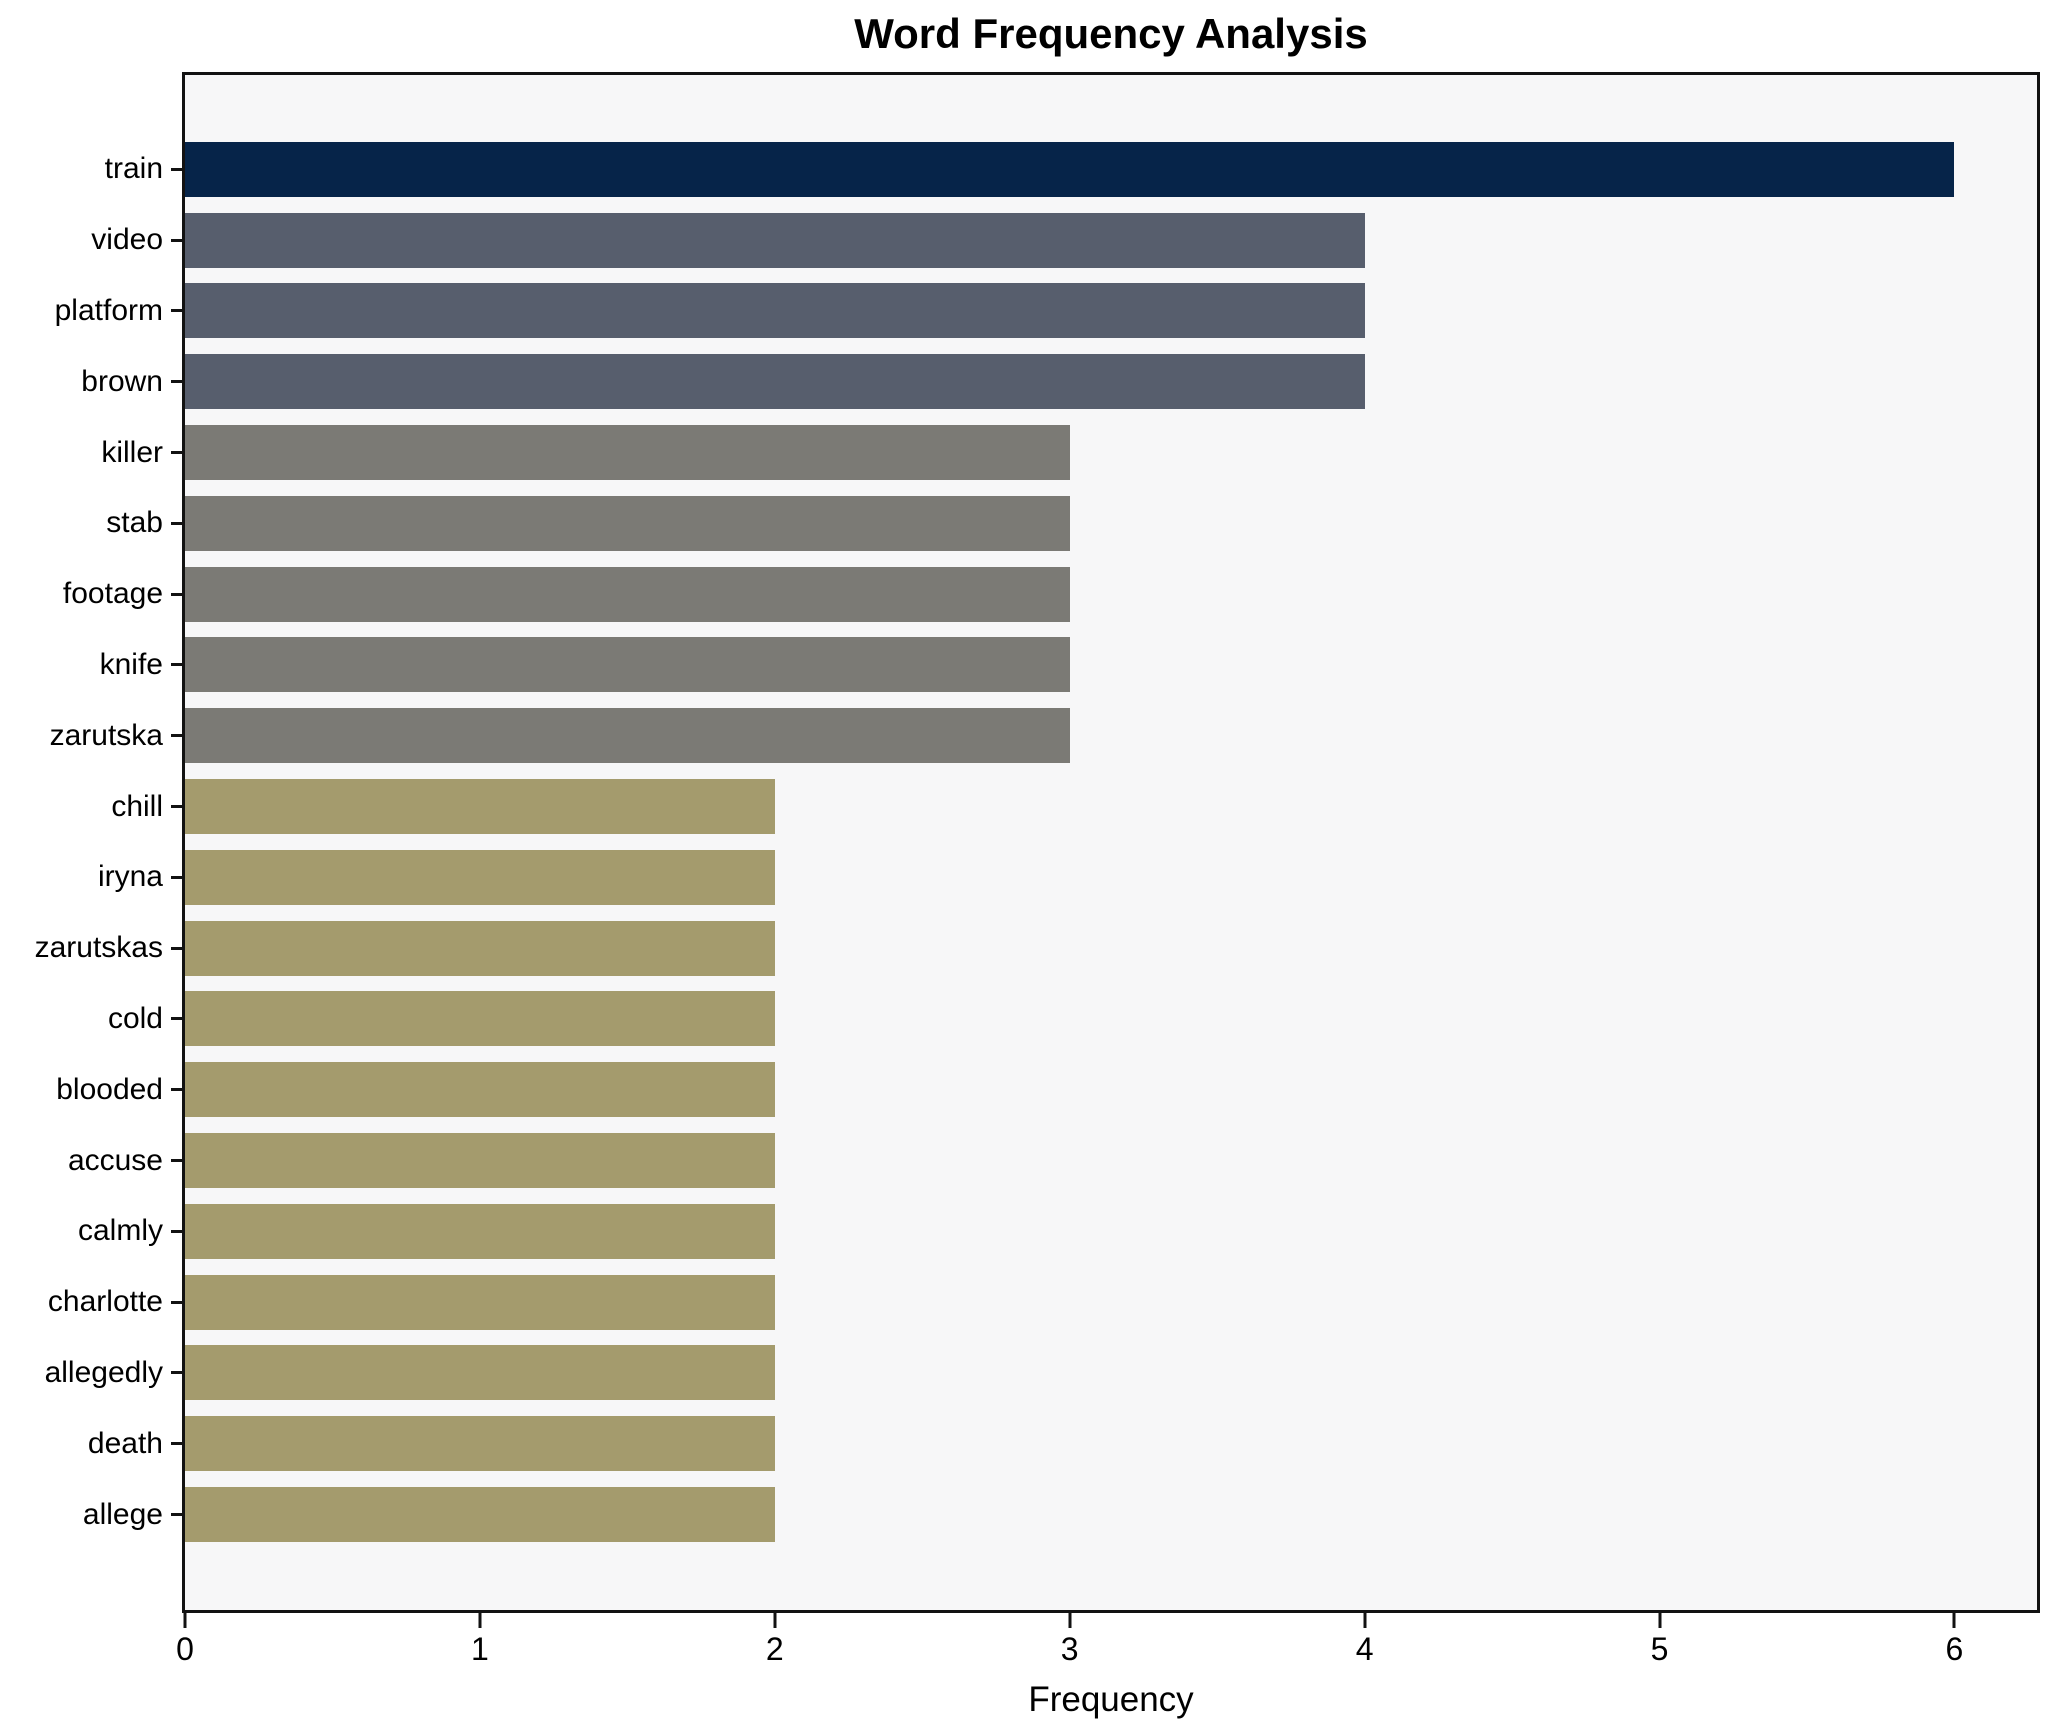 This screenshot has height=1722, width=2062. I want to click on y-tick: platform, so click(91, 311).